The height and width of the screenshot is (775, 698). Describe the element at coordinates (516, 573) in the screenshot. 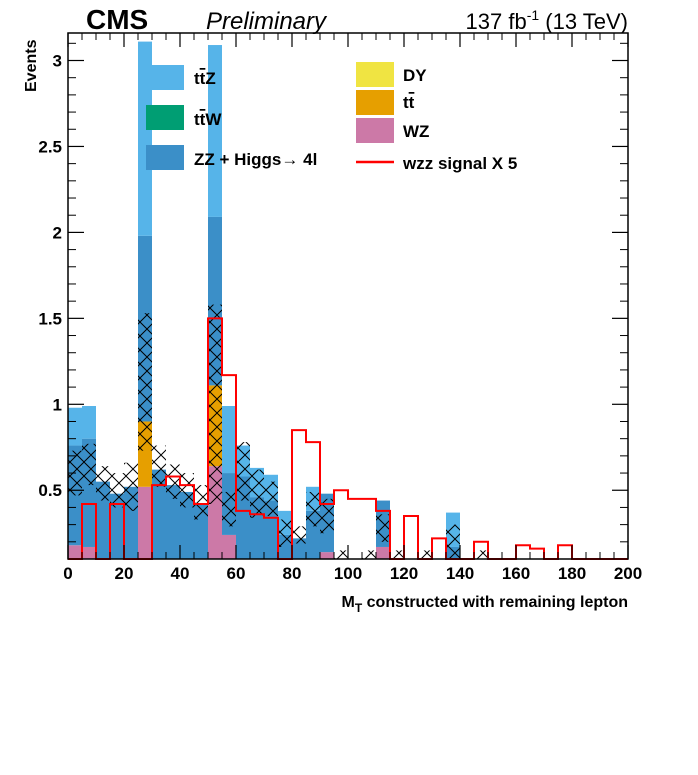

I see `x-tick-label-160: 160` at that location.